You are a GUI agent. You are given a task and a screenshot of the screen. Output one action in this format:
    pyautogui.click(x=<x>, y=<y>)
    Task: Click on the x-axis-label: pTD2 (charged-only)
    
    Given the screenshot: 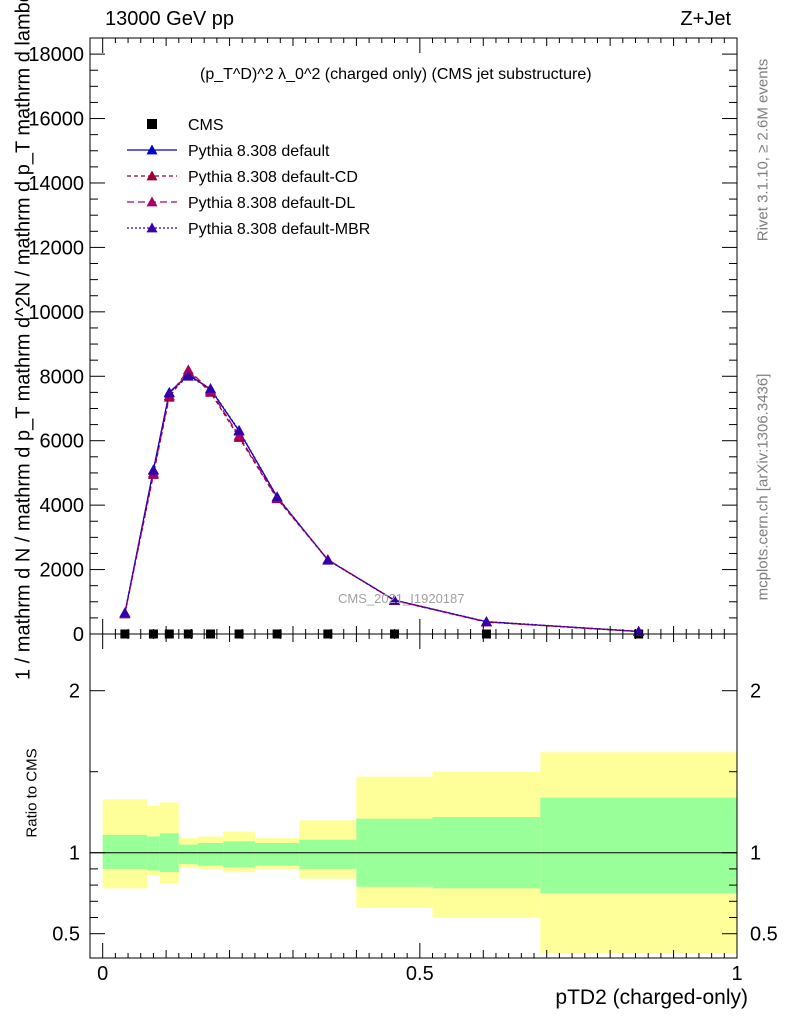 What is the action you would take?
    pyautogui.click(x=651, y=997)
    